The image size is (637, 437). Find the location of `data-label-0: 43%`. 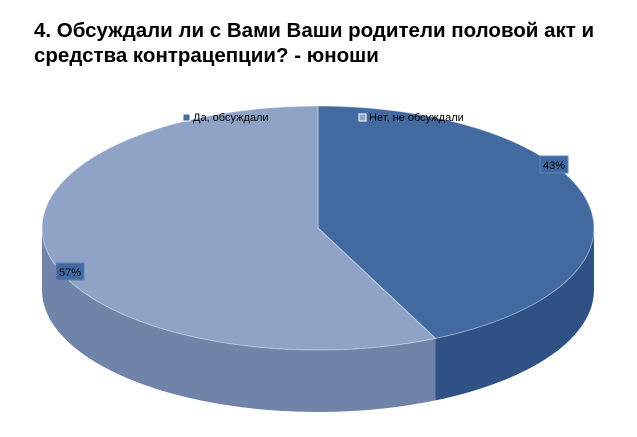

data-label-0: 43% is located at coordinates (554, 166).